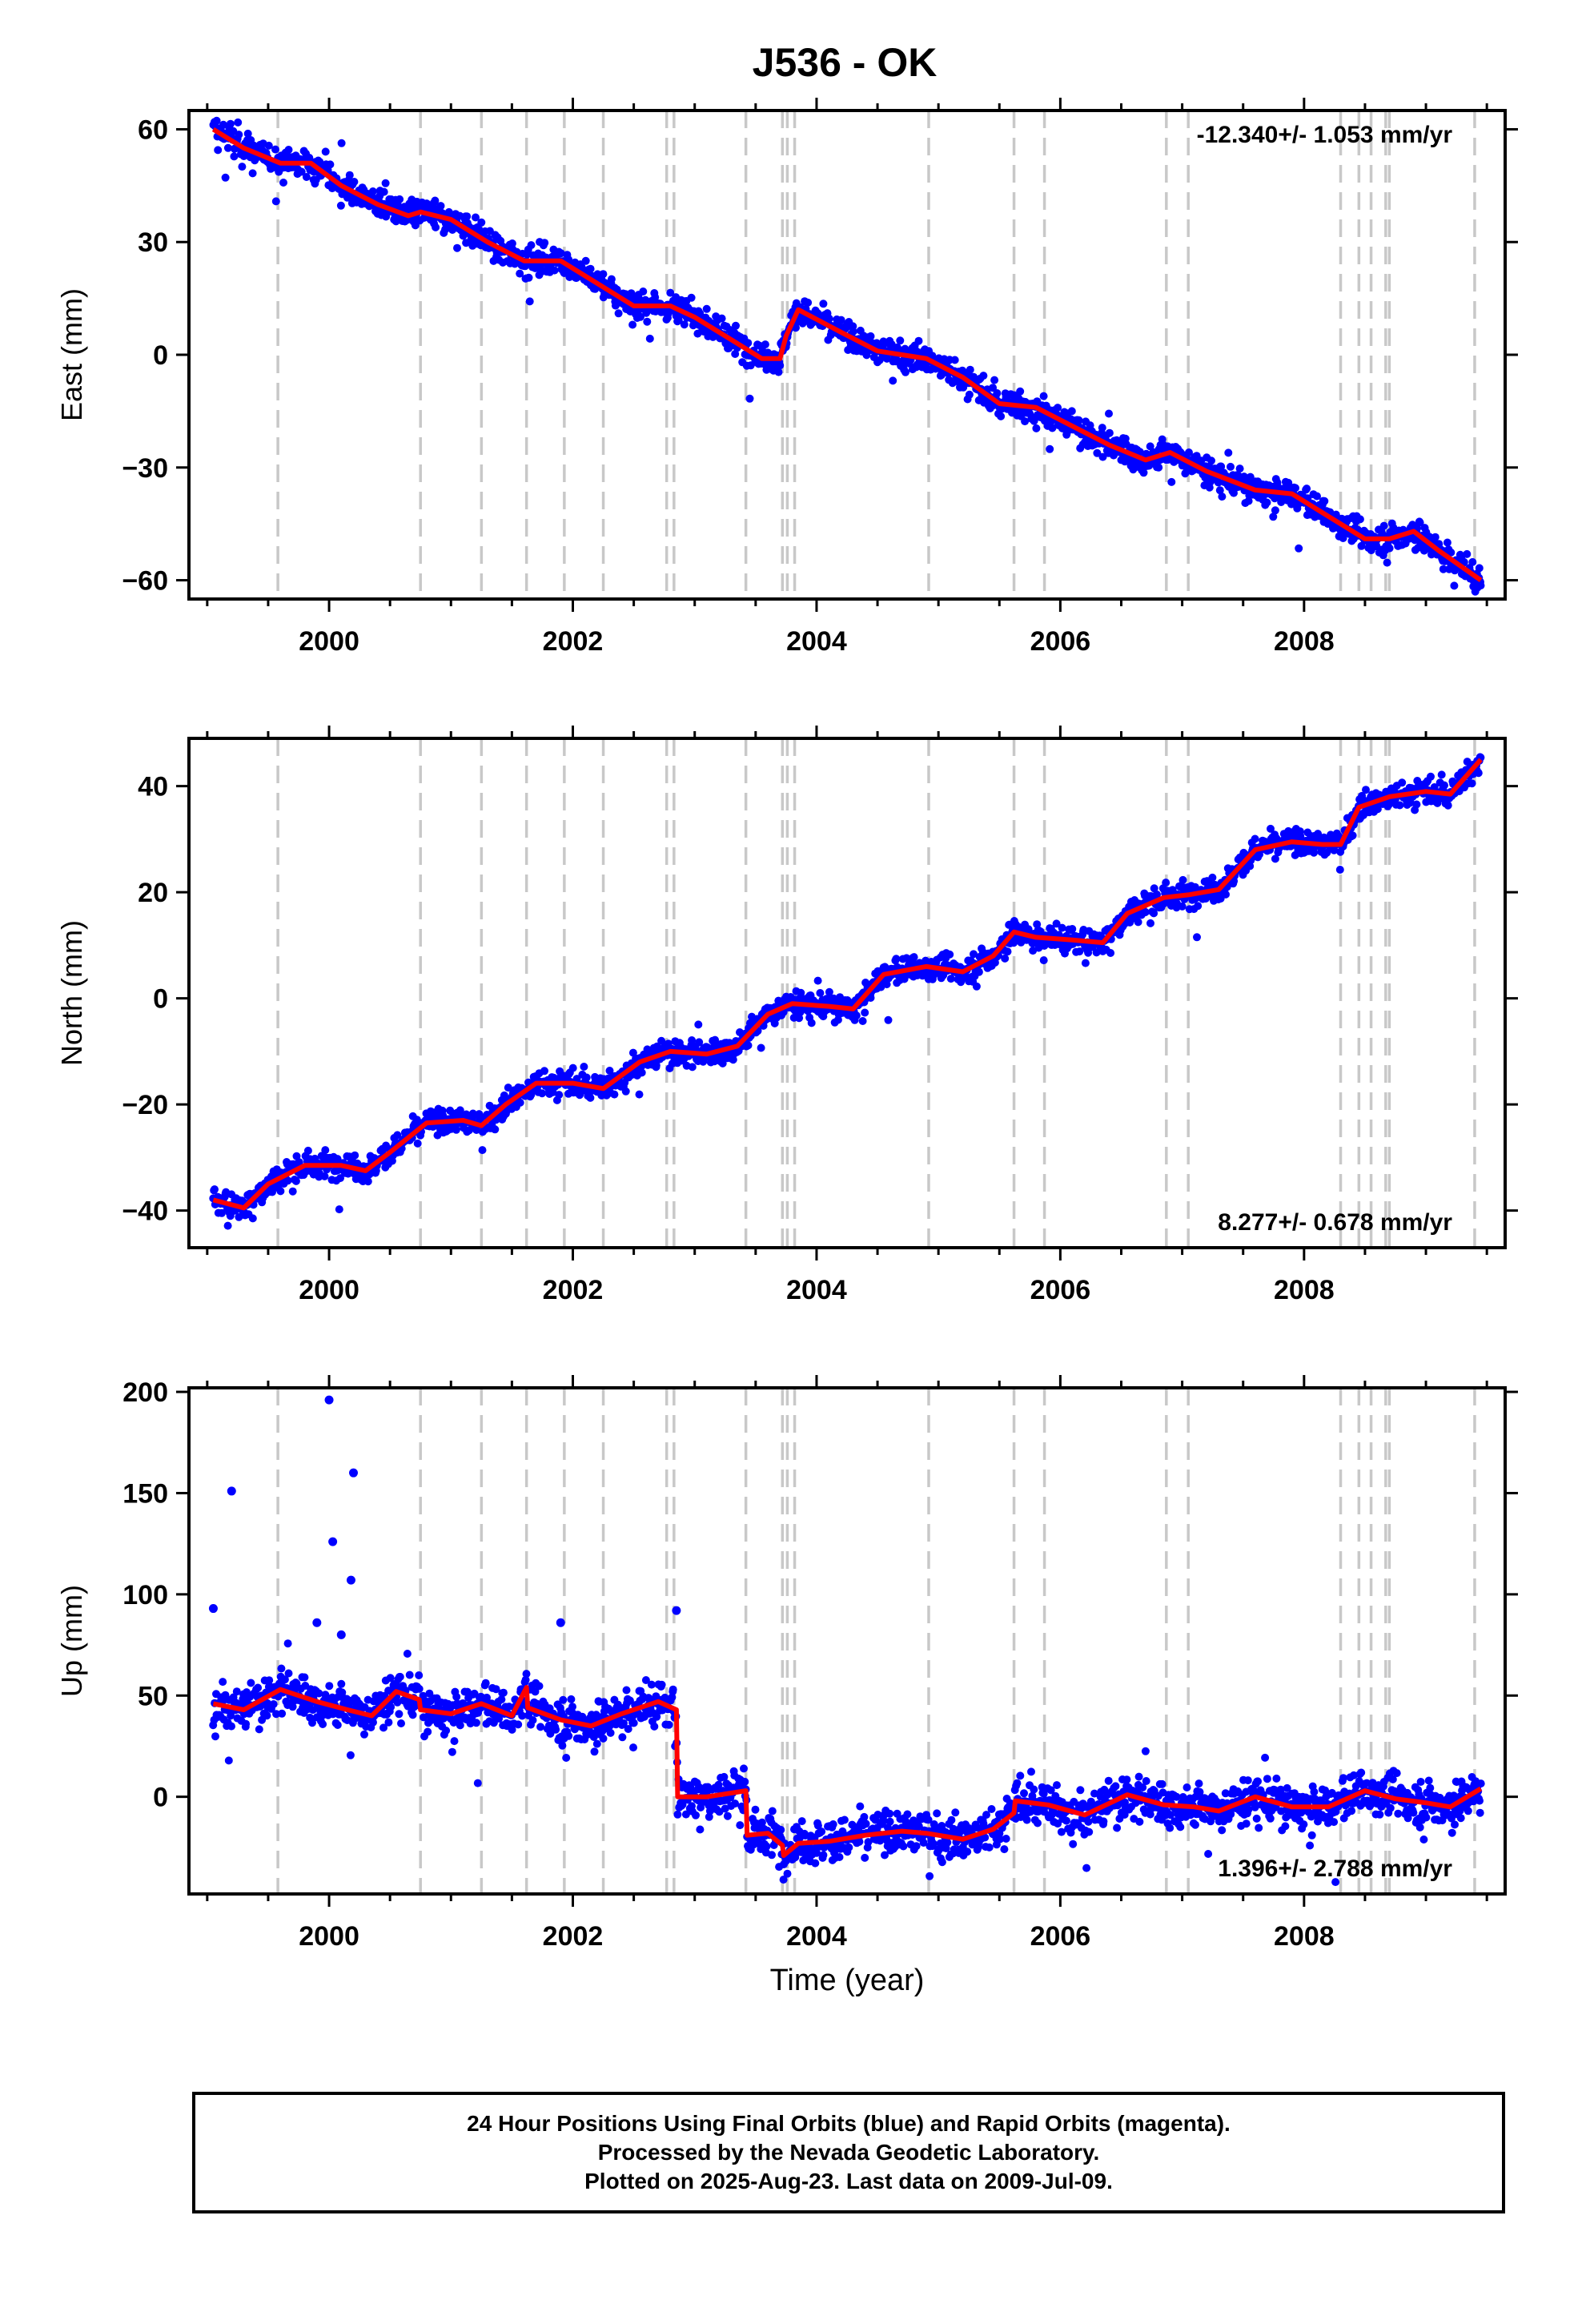 Image resolution: width=1582 pixels, height=2324 pixels. I want to click on y-tick-label: −40, so click(145, 1211).